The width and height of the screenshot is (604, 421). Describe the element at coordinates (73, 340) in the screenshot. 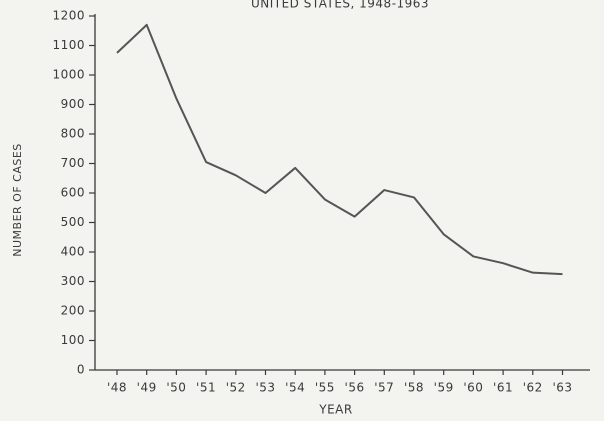

I see `y-tick-label: 100` at that location.